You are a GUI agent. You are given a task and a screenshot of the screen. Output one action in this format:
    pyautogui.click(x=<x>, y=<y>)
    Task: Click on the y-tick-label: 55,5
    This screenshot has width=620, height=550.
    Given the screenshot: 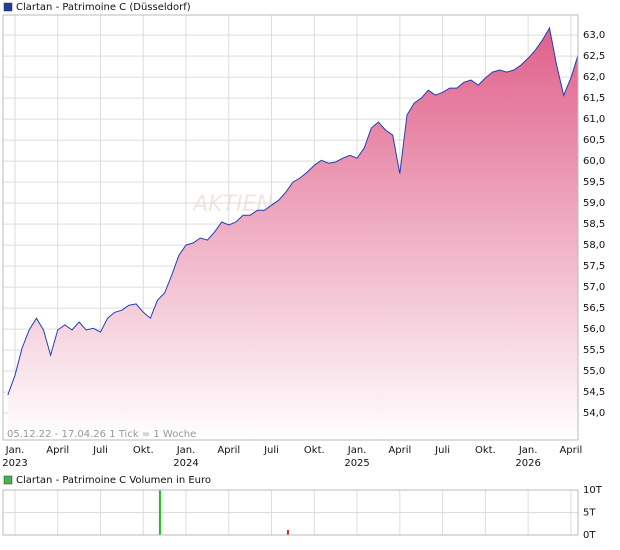 What is the action you would take?
    pyautogui.click(x=594, y=350)
    